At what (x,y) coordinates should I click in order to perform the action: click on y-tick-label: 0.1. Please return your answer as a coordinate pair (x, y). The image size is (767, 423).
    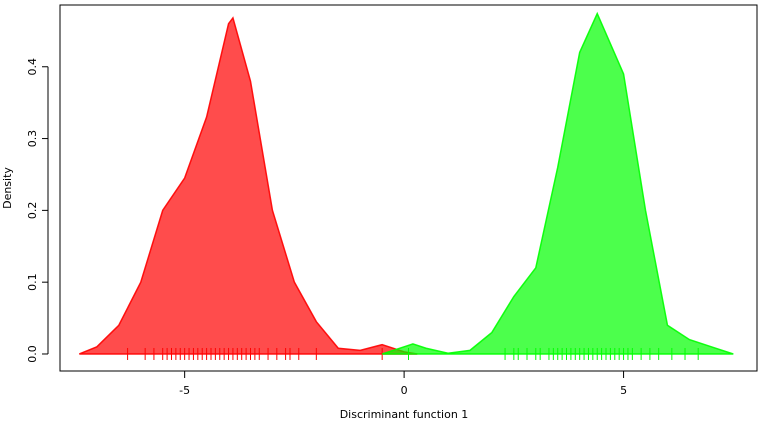
    Looking at the image, I should click on (32, 282).